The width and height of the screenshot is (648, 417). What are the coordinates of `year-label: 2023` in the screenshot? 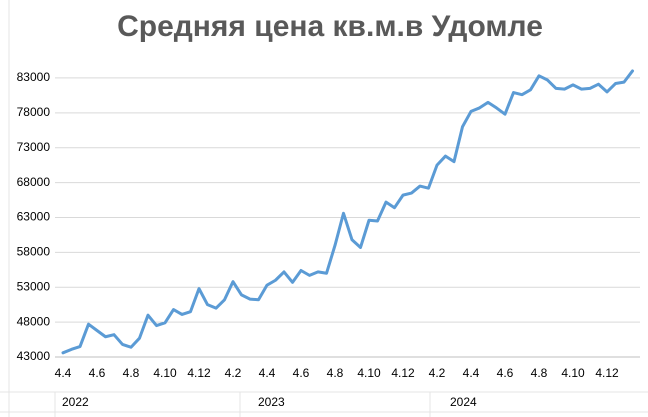 It's located at (271, 402).